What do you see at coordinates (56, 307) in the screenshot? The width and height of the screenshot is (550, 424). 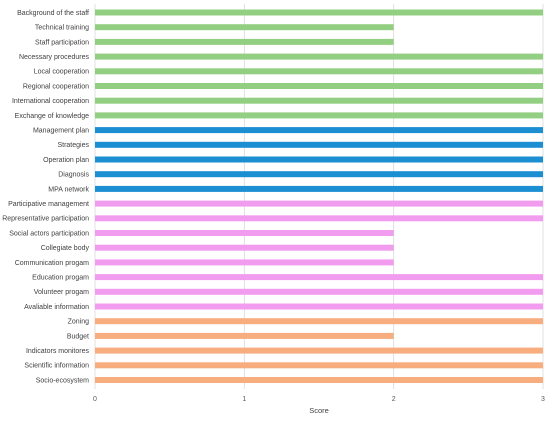 I see `category-label: Avaliable information` at bounding box center [56, 307].